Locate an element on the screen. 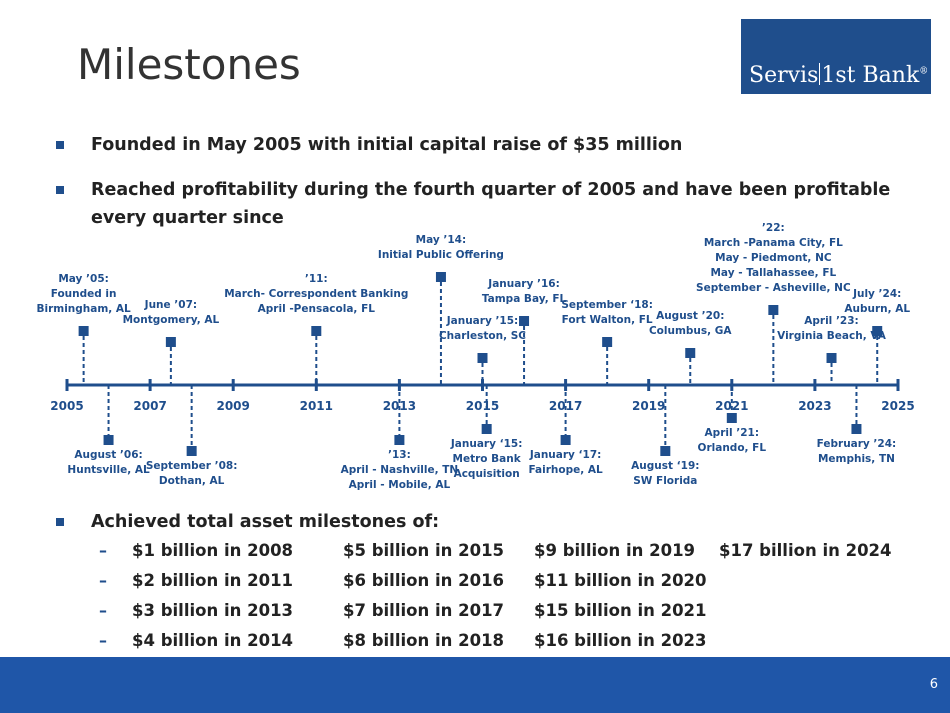 Image resolution: width=950 pixels, height=713 pixels. milestone-above: January ’15: Charleston, SC is located at coordinates (482, 329).